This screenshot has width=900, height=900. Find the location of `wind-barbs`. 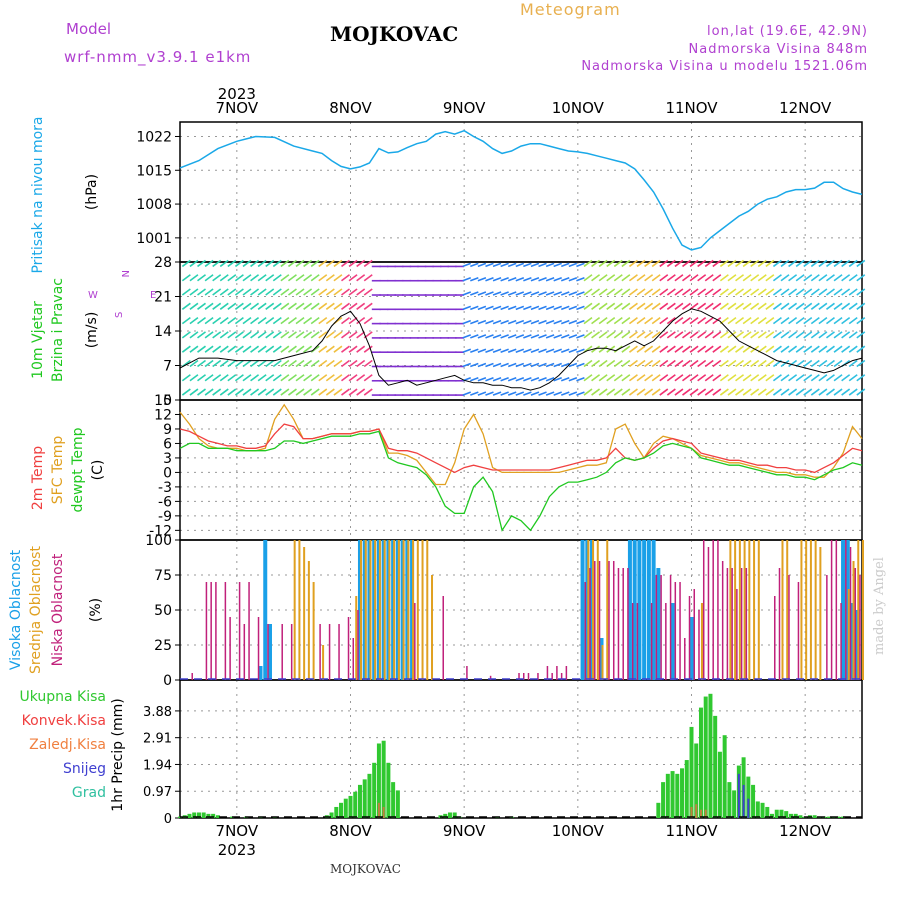

wind-barbs is located at coordinates (523, 327).